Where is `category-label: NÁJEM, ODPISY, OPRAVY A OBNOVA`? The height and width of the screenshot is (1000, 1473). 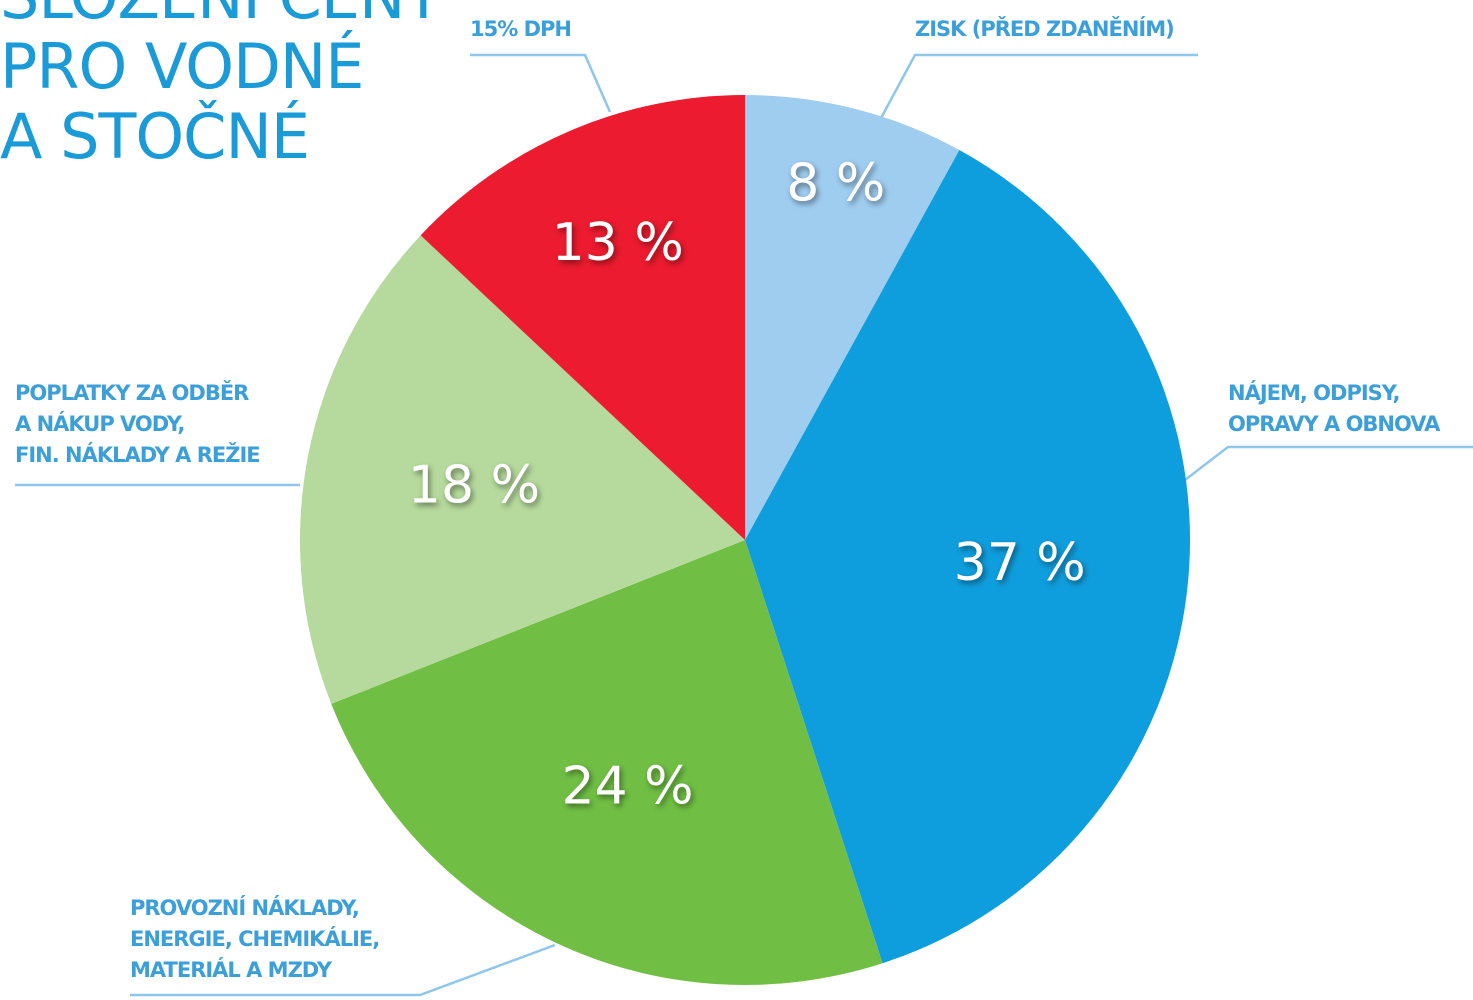
category-label: NÁJEM, ODPISY, OPRAVY A OBNOVA is located at coordinates (1334, 408).